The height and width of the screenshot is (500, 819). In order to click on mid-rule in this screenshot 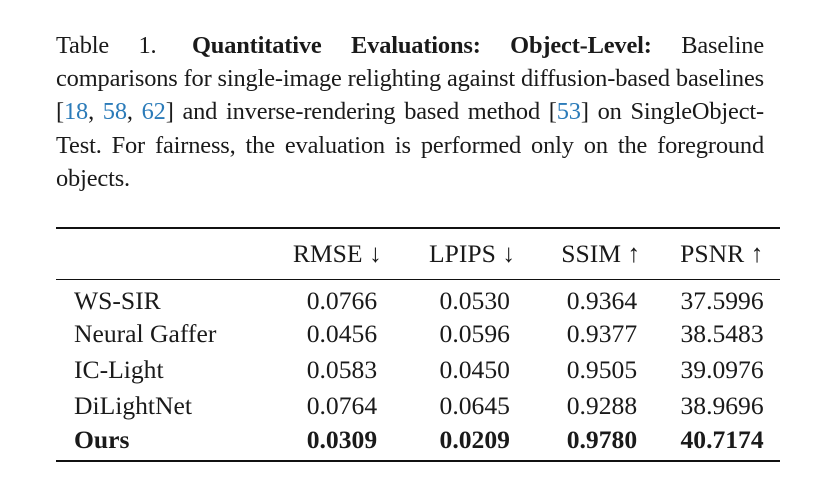, I will do `click(418, 280)`.